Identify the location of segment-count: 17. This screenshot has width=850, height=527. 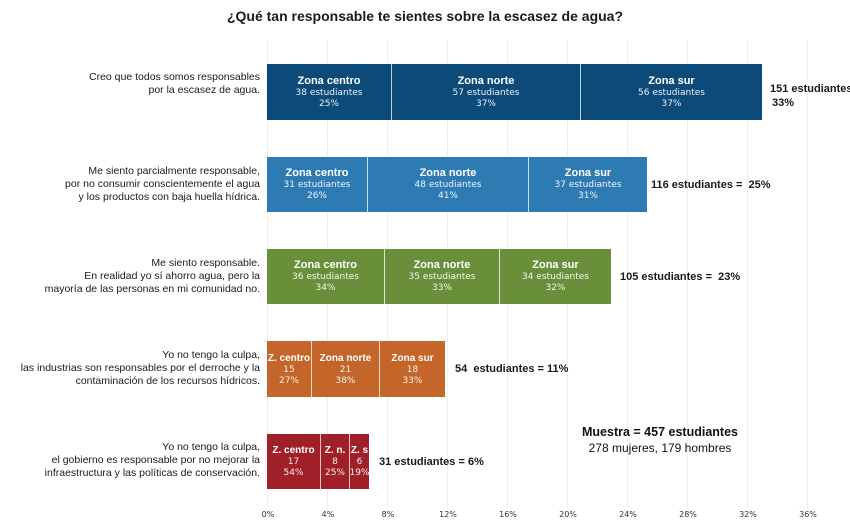
(293, 462).